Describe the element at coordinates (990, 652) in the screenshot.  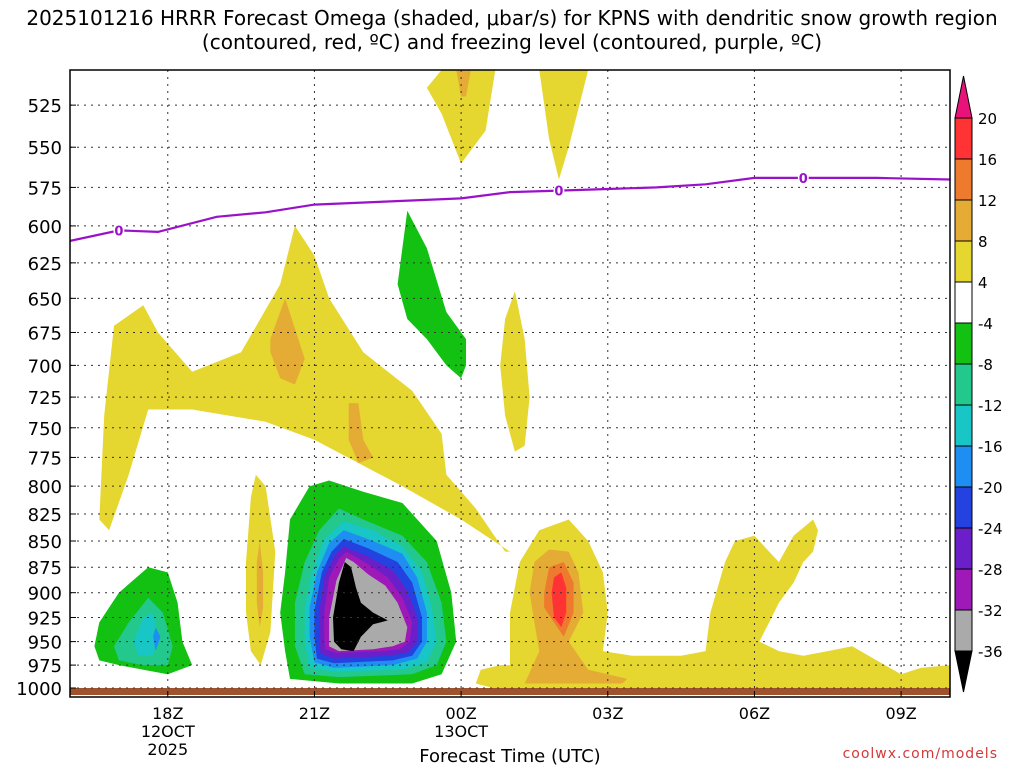
I see `colorbar-label: -36` at that location.